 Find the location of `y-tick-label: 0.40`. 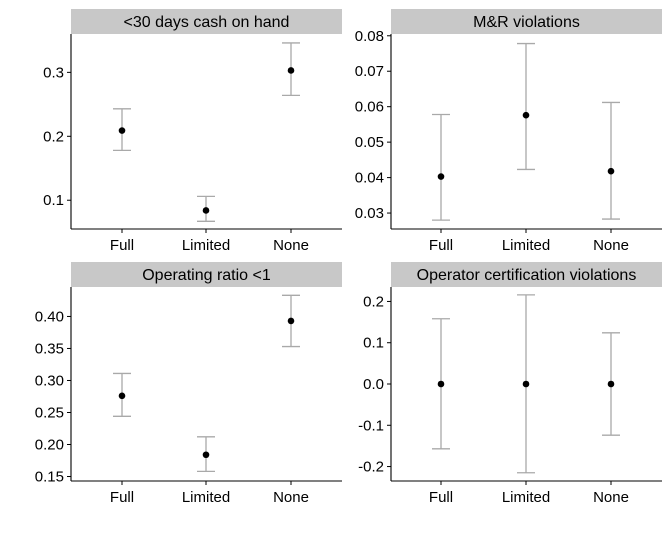

y-tick-label: 0.40 is located at coordinates (49, 316).